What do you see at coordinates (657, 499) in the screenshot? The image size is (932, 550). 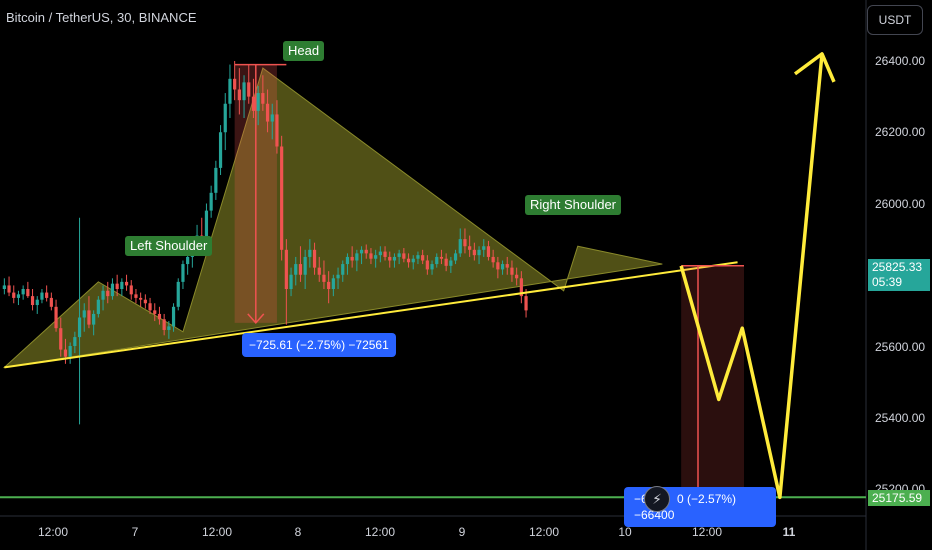 I see `lightning-icon: ⚡` at bounding box center [657, 499].